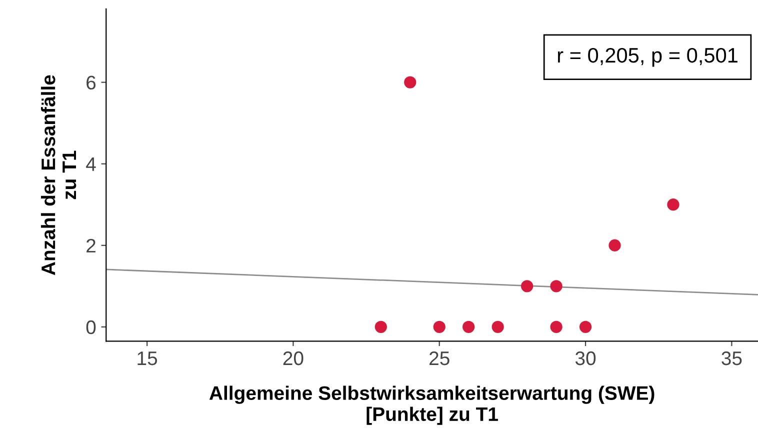  What do you see at coordinates (732, 358) in the screenshot?
I see `x-tick-label: 35` at bounding box center [732, 358].